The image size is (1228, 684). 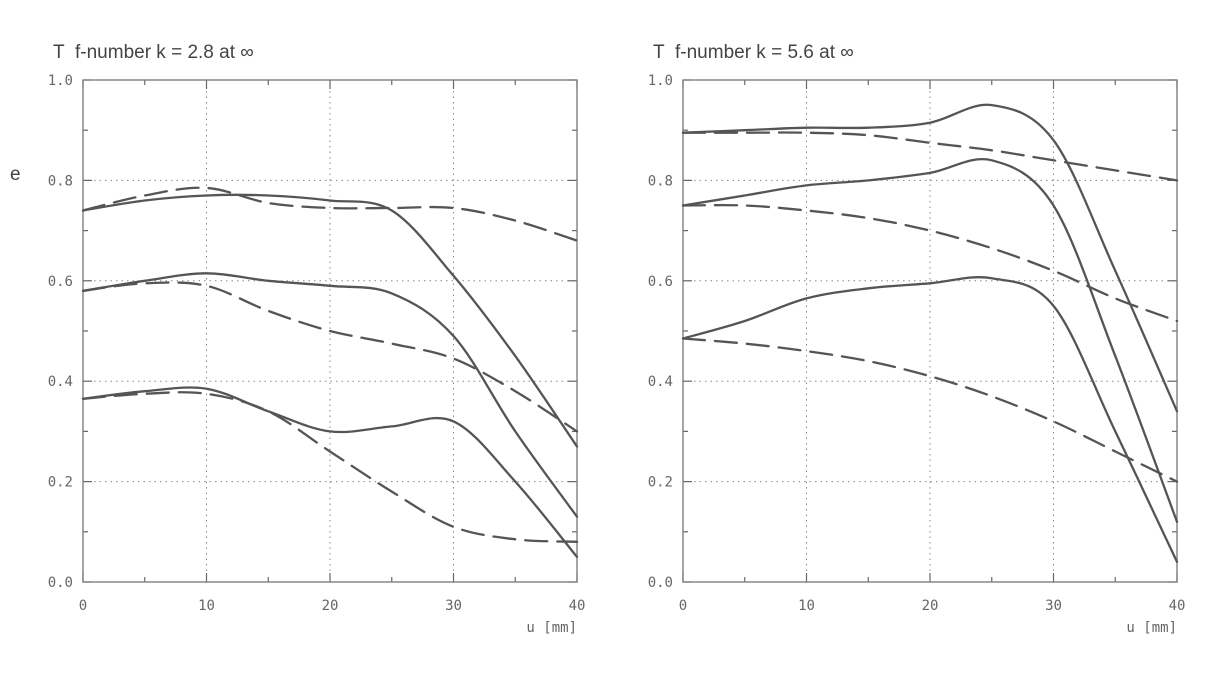 What do you see at coordinates (764, 52) in the screenshot?
I see `chart-title: f-number k = 5.6 at ∞` at bounding box center [764, 52].